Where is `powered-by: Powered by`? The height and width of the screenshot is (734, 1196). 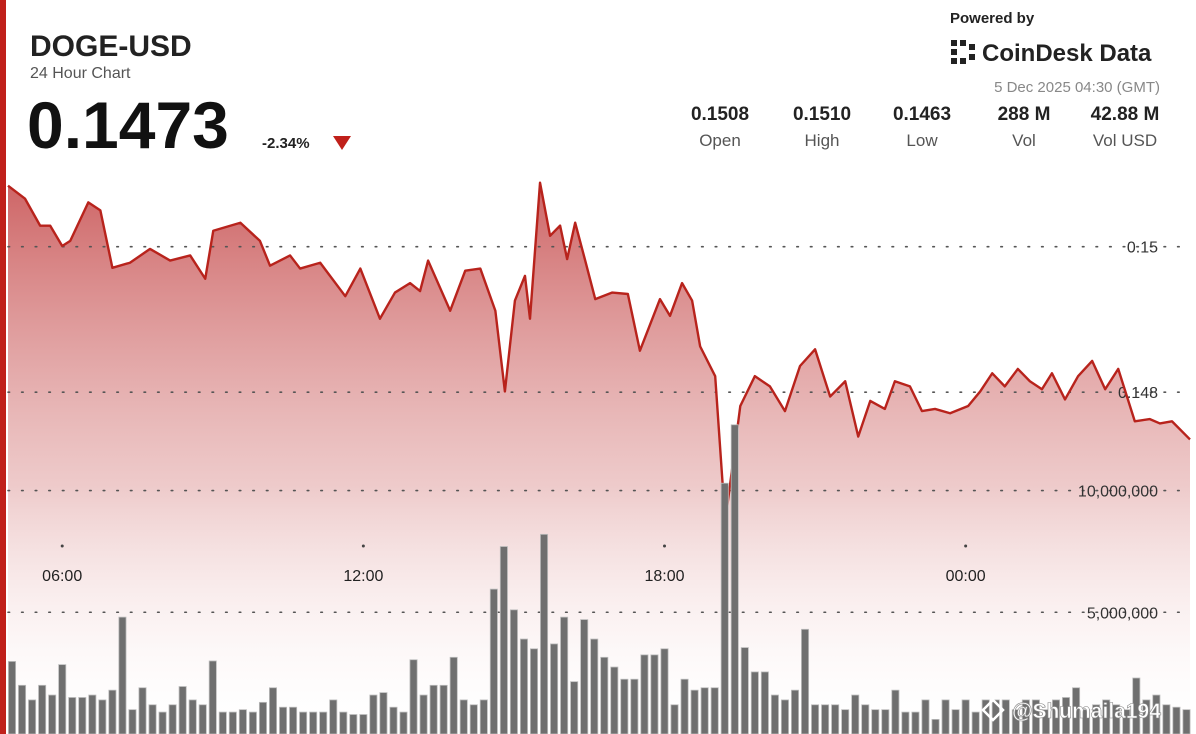 powered-by: Powered by is located at coordinates (992, 18).